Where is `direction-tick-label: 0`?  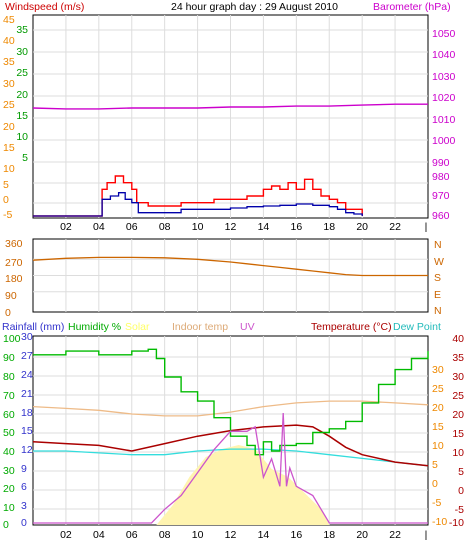
direction-tick-label: 0 is located at coordinates (8, 313).